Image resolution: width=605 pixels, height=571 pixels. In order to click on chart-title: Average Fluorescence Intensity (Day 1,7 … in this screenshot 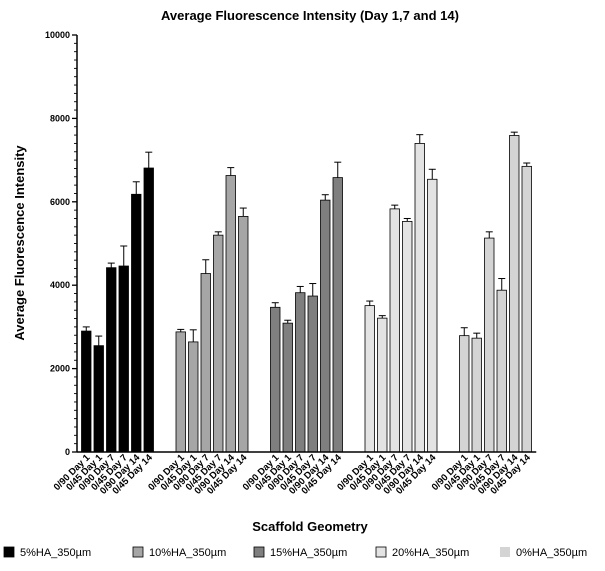, I will do `click(310, 15)`.